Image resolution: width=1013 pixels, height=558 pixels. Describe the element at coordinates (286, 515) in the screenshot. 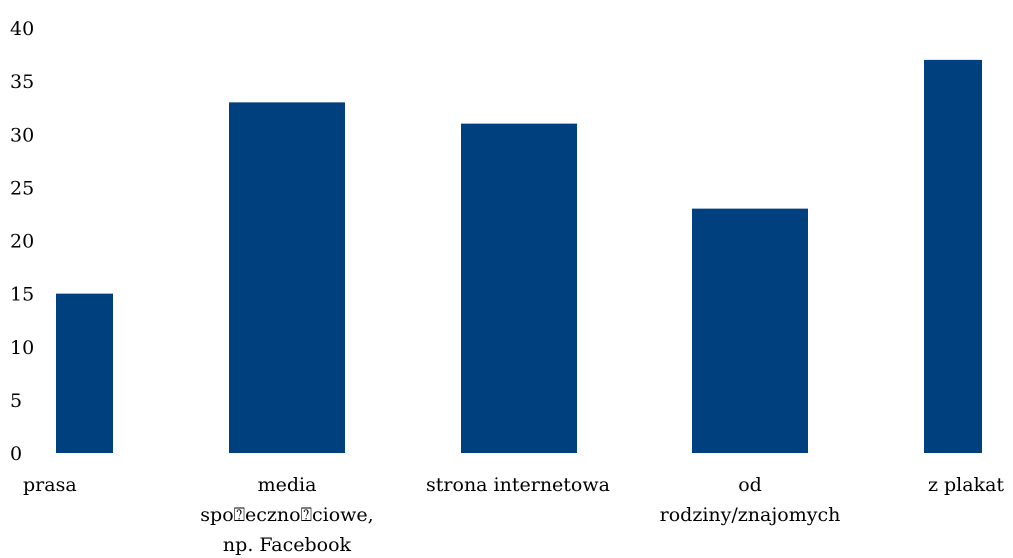

I see `x-tick-label: spo⍰eczno⍰ciowe,` at that location.